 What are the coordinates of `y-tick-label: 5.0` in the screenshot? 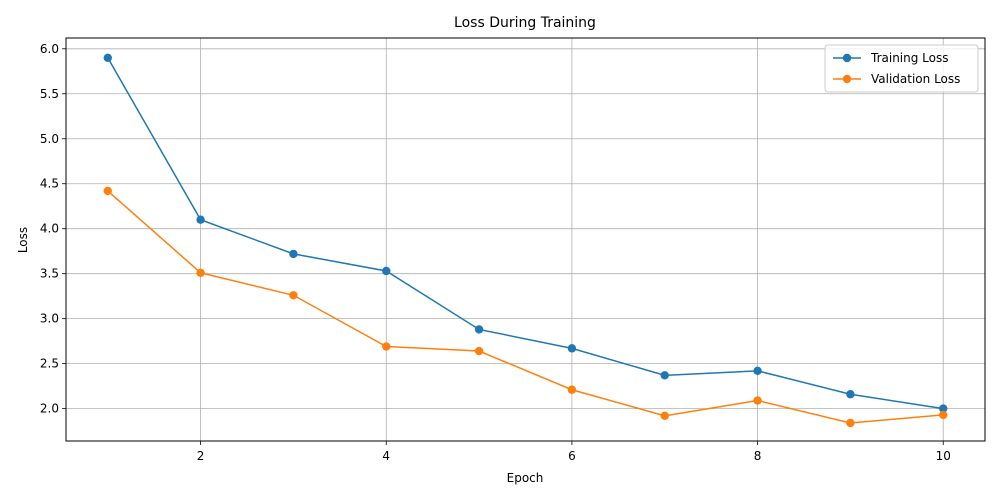 It's located at (49, 139).